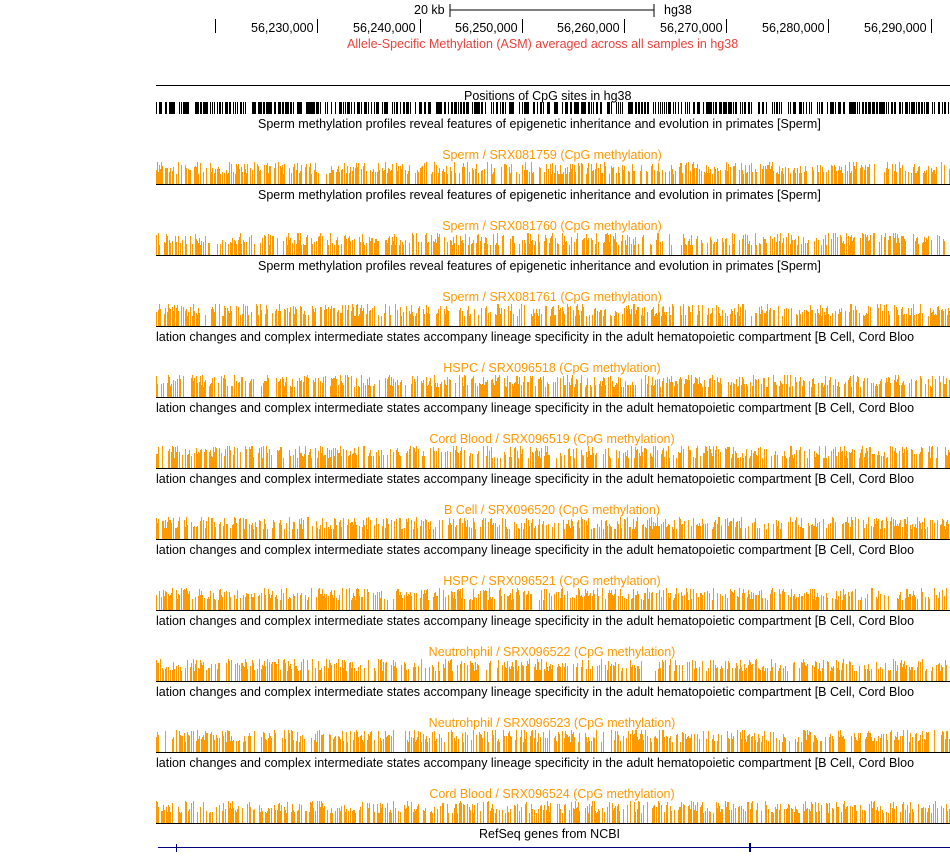 The width and height of the screenshot is (950, 856). Describe the element at coordinates (548, 96) in the screenshot. I see `cpg-track-label: Positions of CpG sites in hg38` at that location.